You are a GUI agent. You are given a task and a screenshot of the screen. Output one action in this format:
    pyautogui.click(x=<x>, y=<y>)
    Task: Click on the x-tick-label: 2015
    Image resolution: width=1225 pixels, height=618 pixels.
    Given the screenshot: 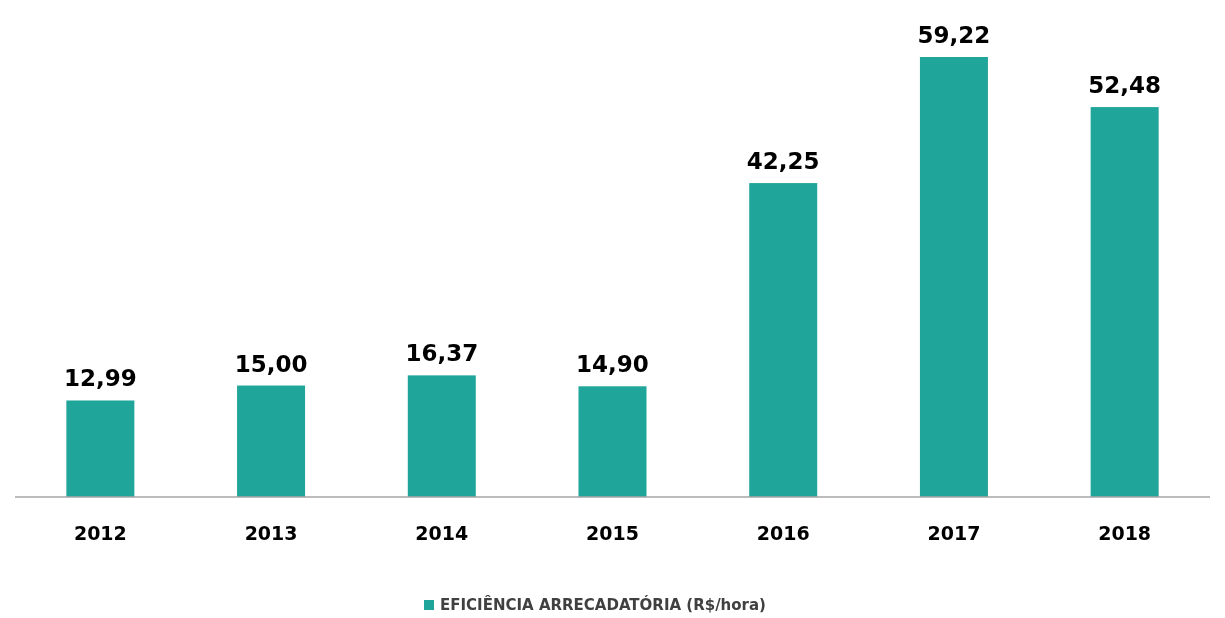 What is the action you would take?
    pyautogui.click(x=612, y=533)
    